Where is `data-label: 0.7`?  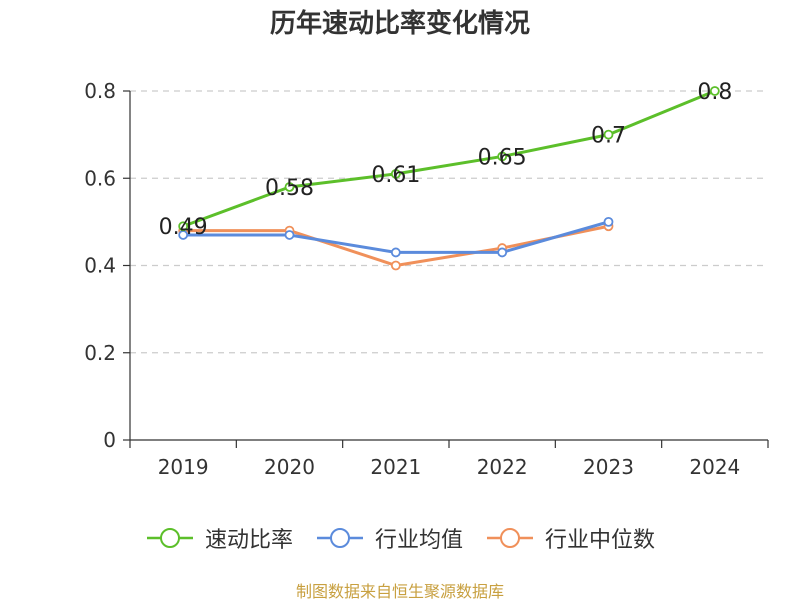 data-label: 0.7 is located at coordinates (608, 136).